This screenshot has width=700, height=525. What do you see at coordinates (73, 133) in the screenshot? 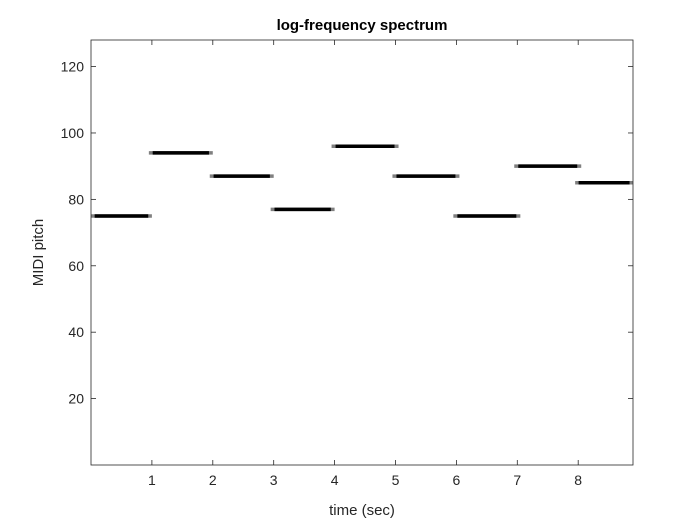
I see `y-tick-label: 100` at bounding box center [73, 133].